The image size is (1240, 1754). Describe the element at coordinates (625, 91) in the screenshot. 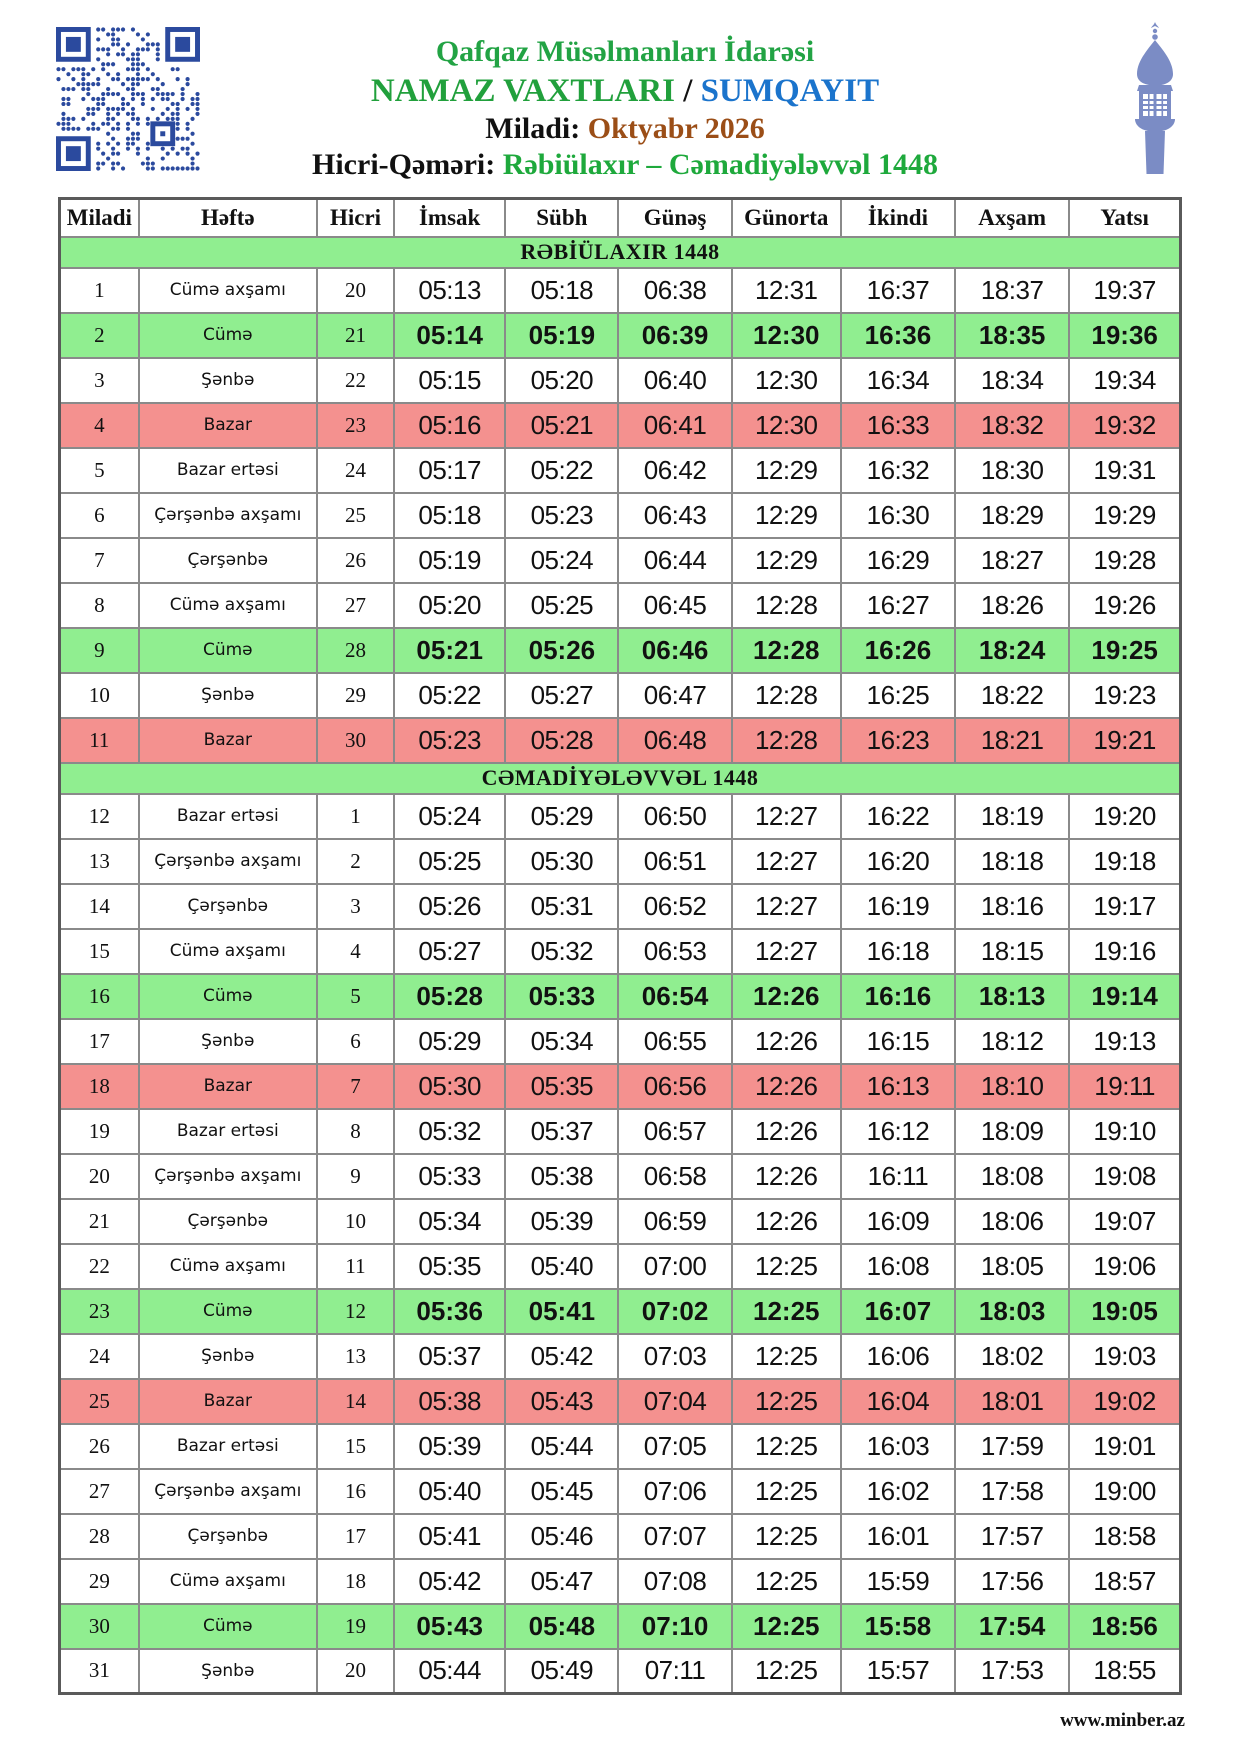

I see `page-title: NAMAZ VAXTLARI / SUMQAYIT` at that location.